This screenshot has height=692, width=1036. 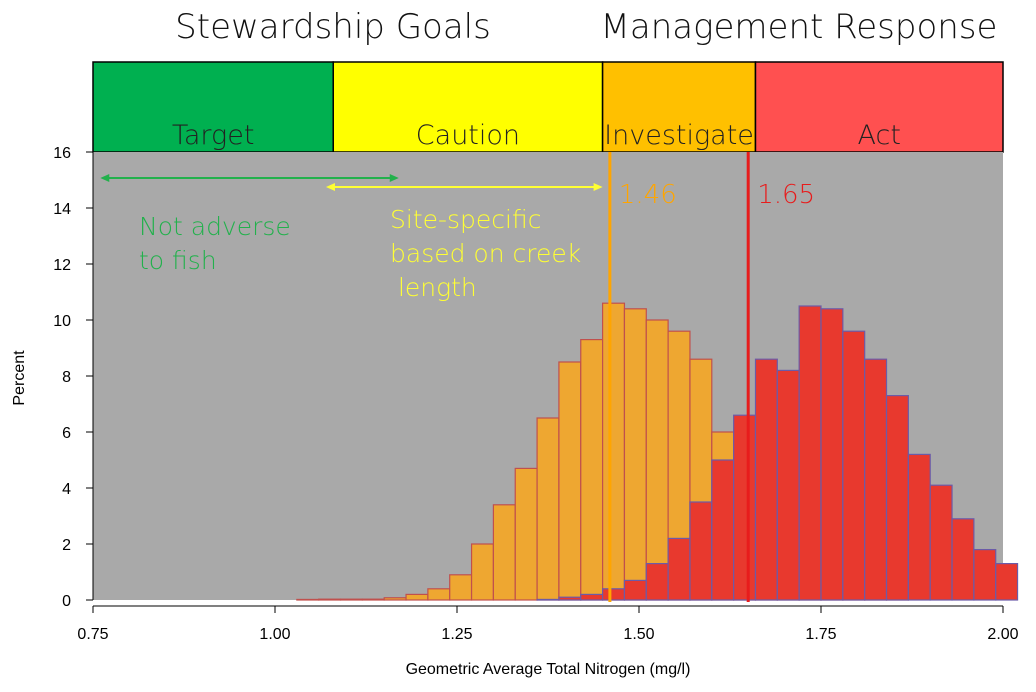 What do you see at coordinates (92, 634) in the screenshot?
I see `x-tick-label: 0.75` at bounding box center [92, 634].